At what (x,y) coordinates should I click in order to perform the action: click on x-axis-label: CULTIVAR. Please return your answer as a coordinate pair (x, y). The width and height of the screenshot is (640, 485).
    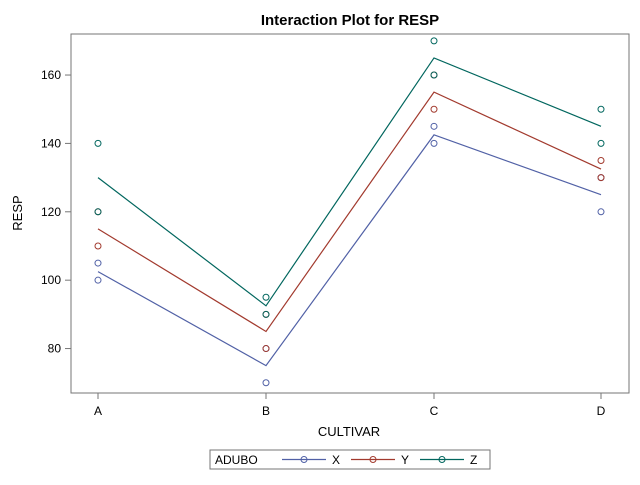
    Looking at the image, I should click on (349, 431).